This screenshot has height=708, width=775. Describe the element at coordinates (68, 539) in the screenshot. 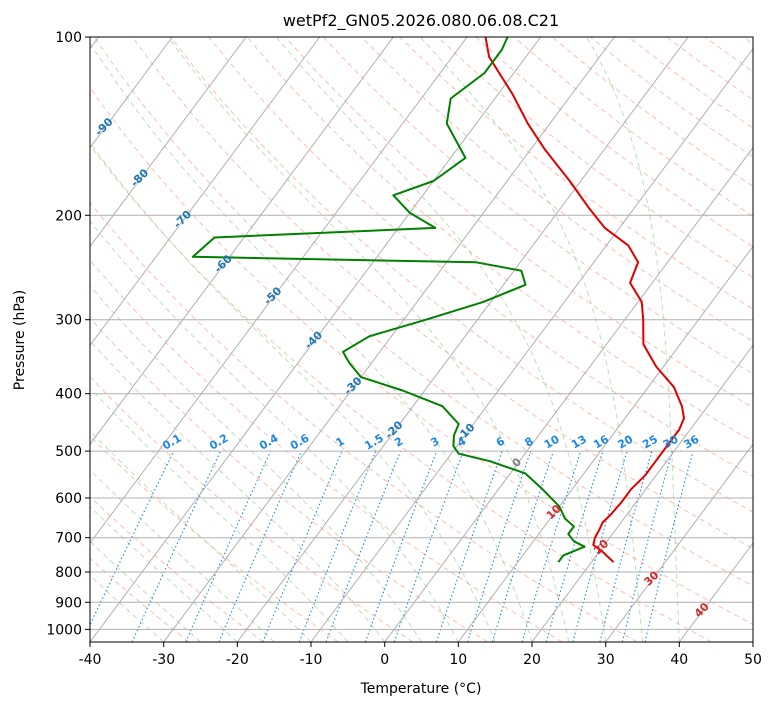

I see `y-tick-label: 700` at that location.